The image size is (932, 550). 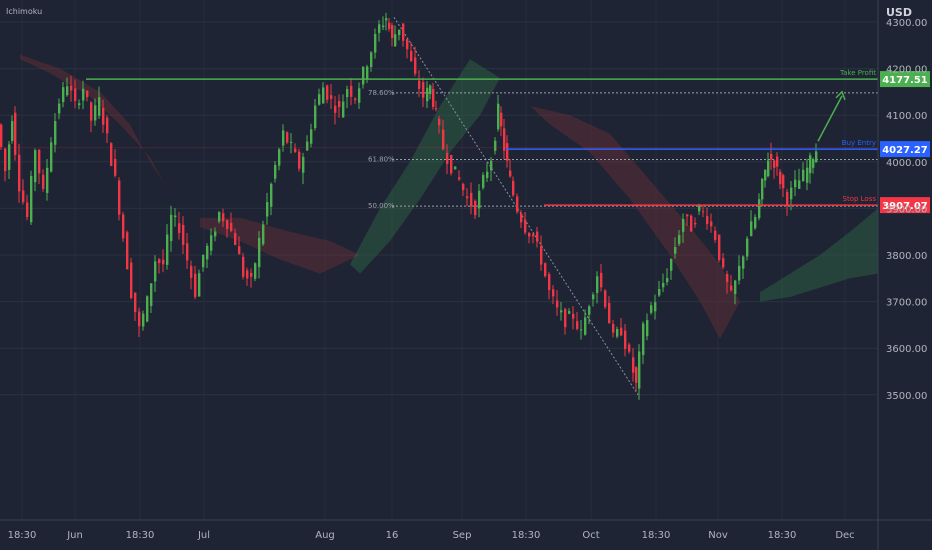 What do you see at coordinates (906, 116) in the screenshot?
I see `y-tick-label: 4100.00` at bounding box center [906, 116].